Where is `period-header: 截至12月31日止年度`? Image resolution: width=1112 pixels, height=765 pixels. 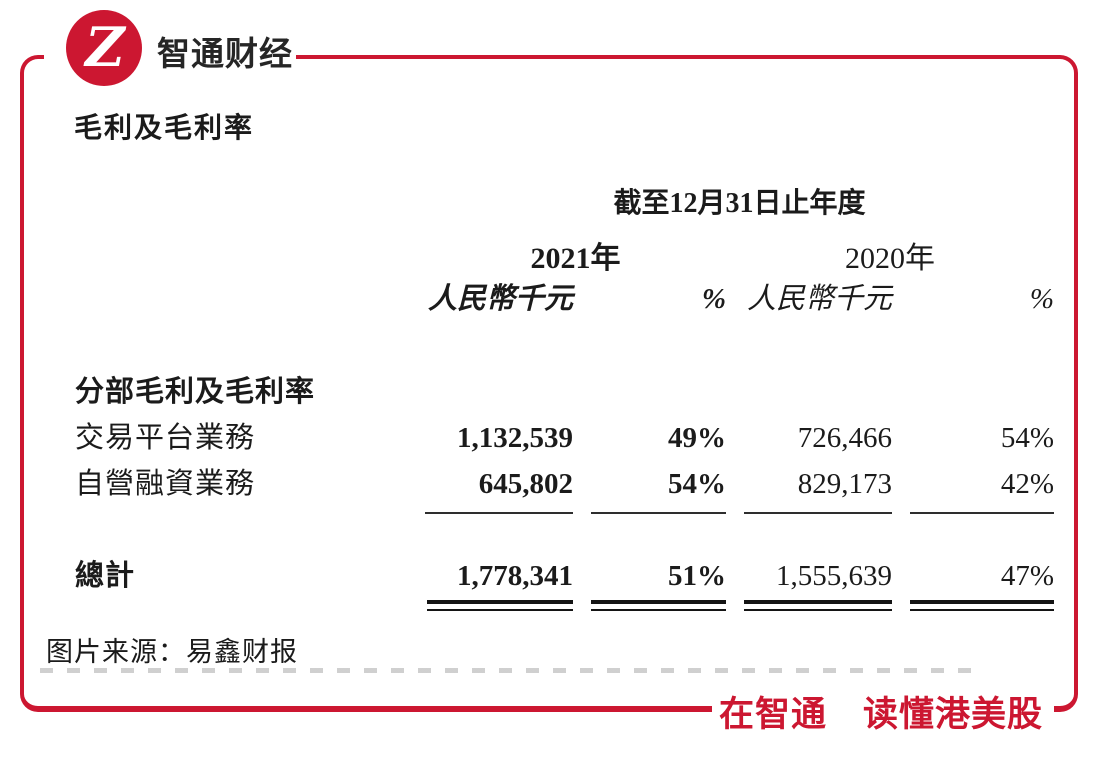
period-header: 截至12月31日止年度 is located at coordinates (739, 203).